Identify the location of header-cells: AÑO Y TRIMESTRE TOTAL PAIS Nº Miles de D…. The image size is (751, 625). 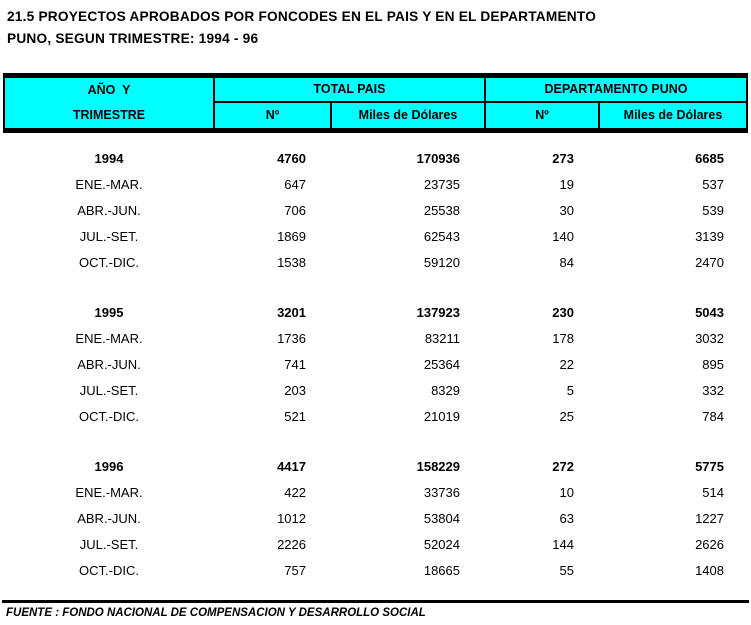
(375, 103).